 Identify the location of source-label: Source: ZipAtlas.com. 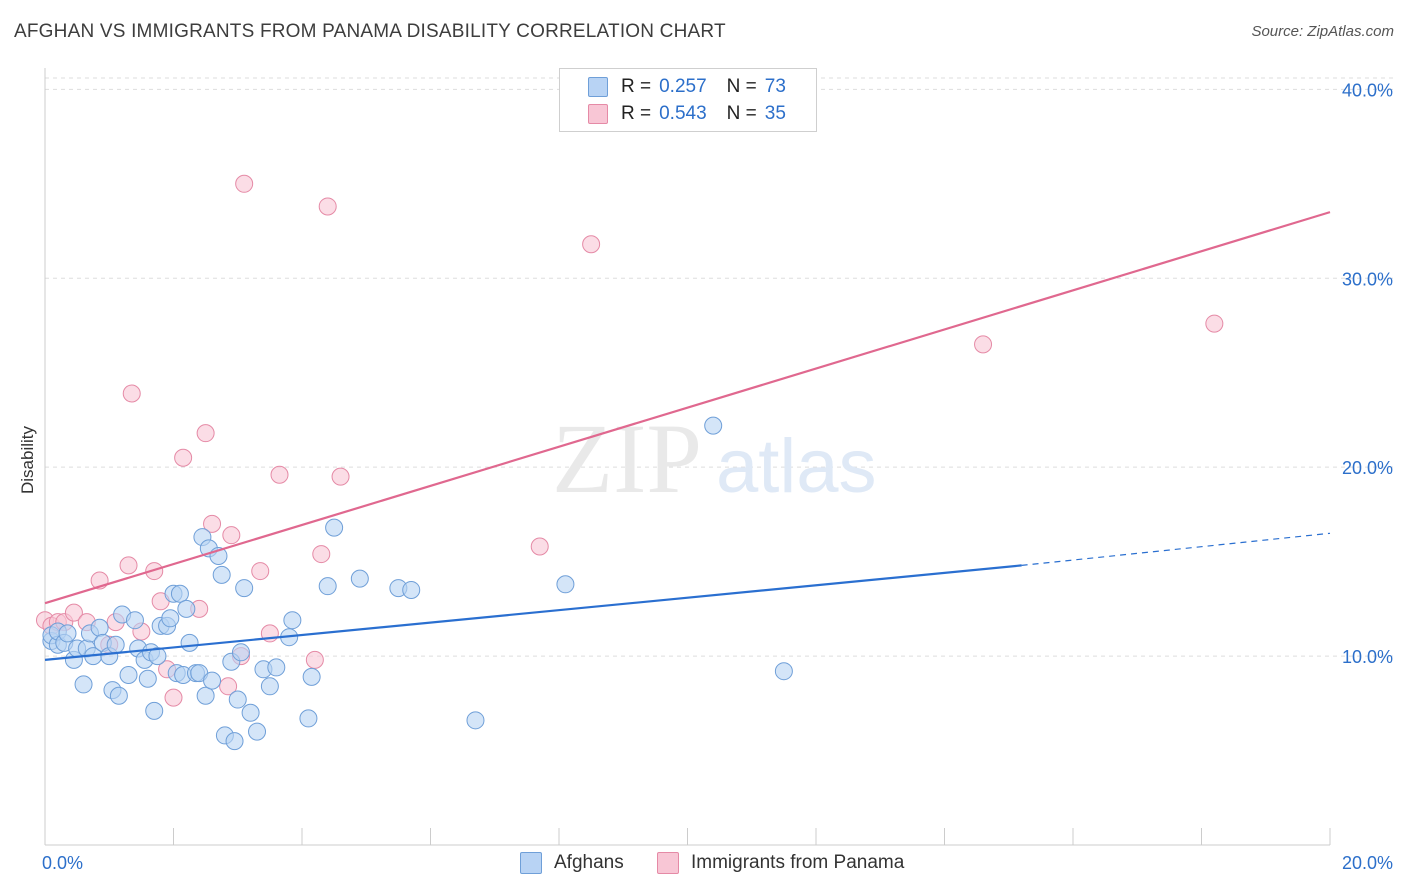
(1322, 31).